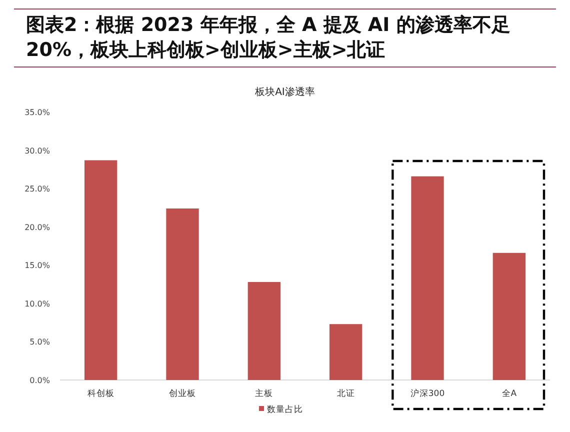  Describe the element at coordinates (37, 227) in the screenshot. I see `y-tick-label: 20.0%` at that location.